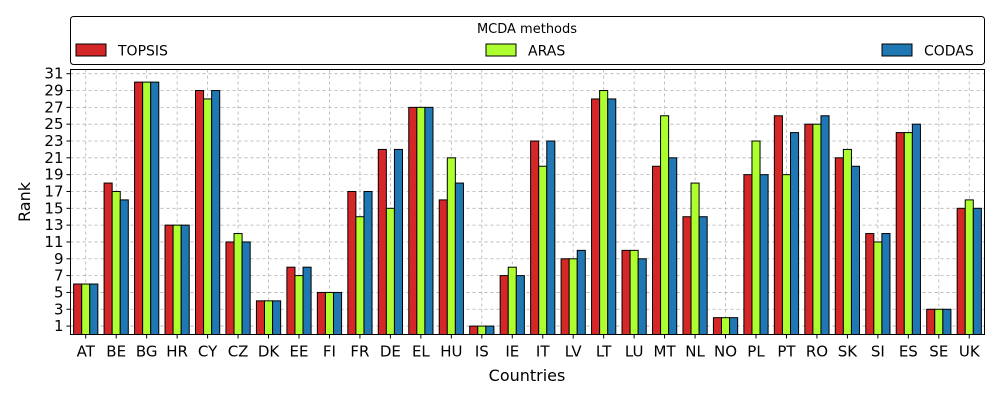 The width and height of the screenshot is (1000, 400). I want to click on bar-aras-uk, so click(969, 267).